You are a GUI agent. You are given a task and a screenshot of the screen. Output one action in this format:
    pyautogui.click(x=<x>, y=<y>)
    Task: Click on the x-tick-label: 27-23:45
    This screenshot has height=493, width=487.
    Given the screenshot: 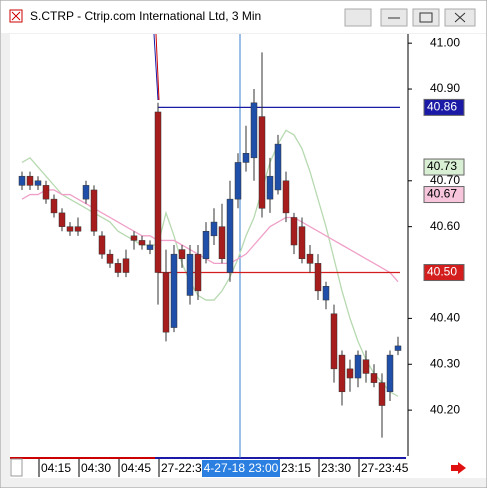 What is the action you would take?
    pyautogui.click(x=385, y=468)
    